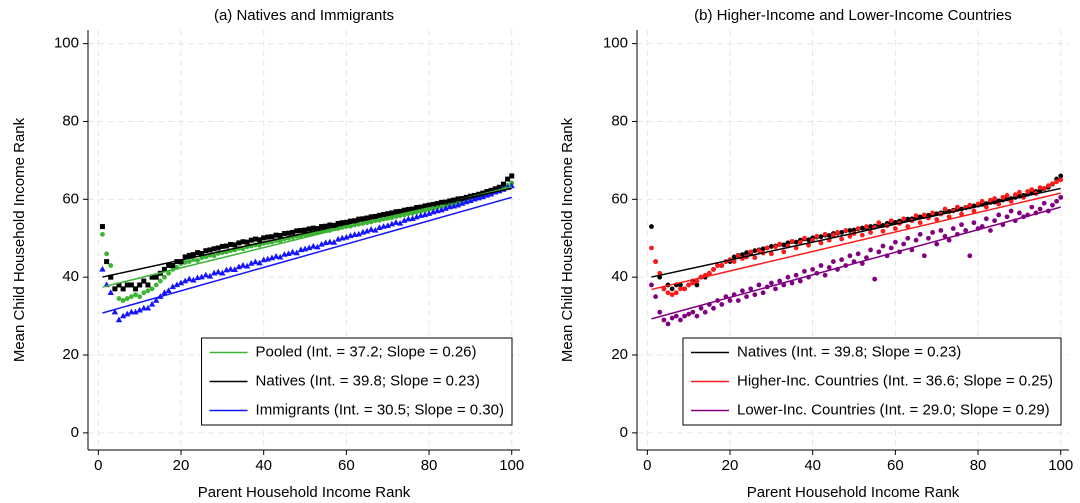 This screenshot has height=503, width=1080. Describe the element at coordinates (181, 465) in the screenshot. I see `x-tick-label: 20` at that location.